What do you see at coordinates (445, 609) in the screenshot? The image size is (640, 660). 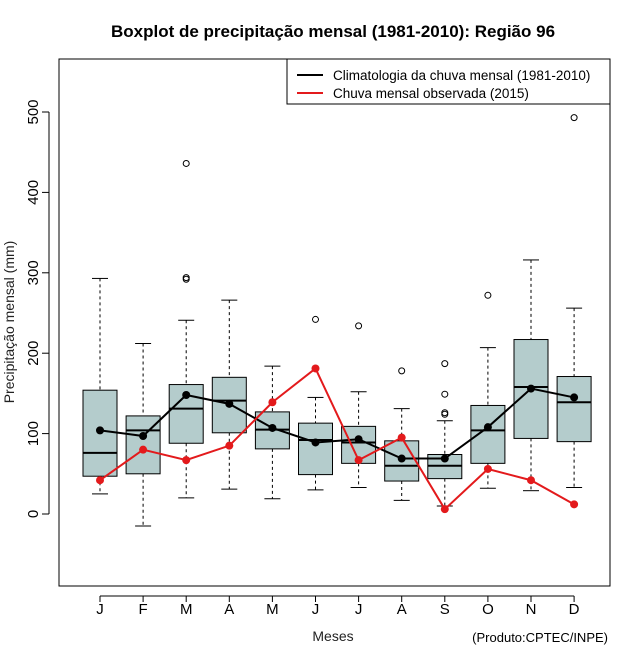 I see `x-tick-label: S` at bounding box center [445, 609].